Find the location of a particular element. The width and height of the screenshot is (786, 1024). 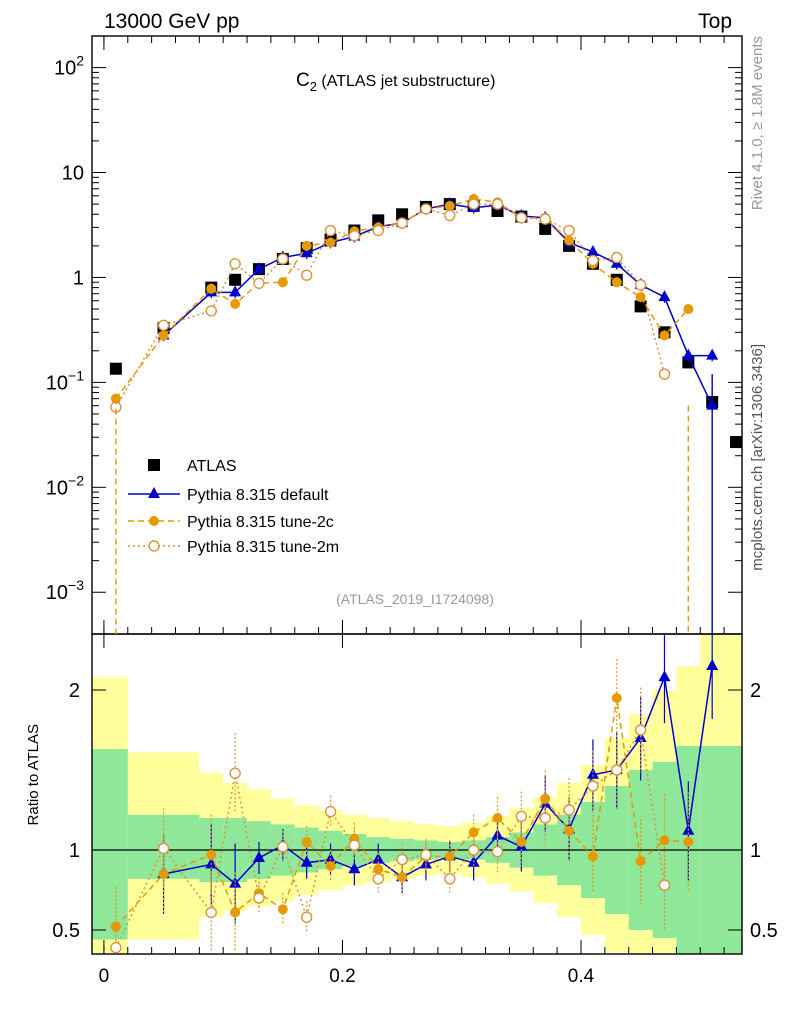

rivet-version-label: Rivet 4.1.0, ≥ 1.8M events is located at coordinates (757, 123).